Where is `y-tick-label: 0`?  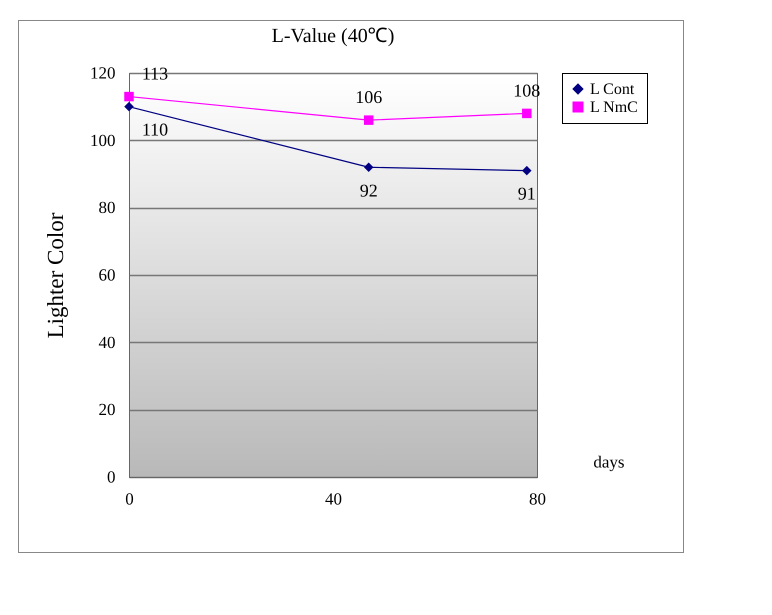
y-tick-label: 0 is located at coordinates (111, 477).